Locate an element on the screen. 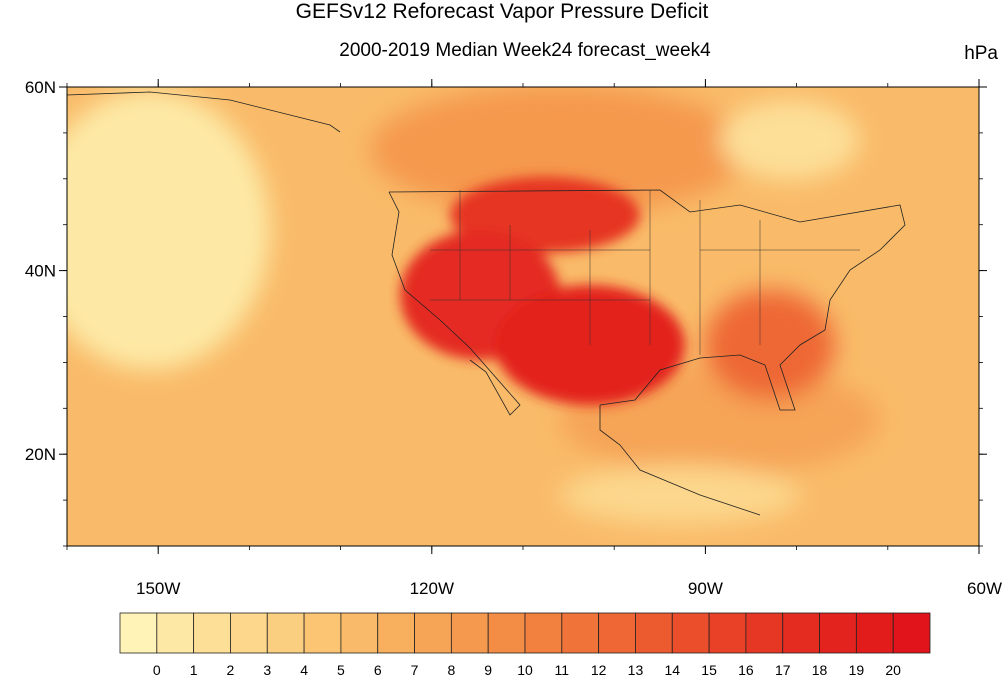  colorbar-label: 4 is located at coordinates (304, 670).